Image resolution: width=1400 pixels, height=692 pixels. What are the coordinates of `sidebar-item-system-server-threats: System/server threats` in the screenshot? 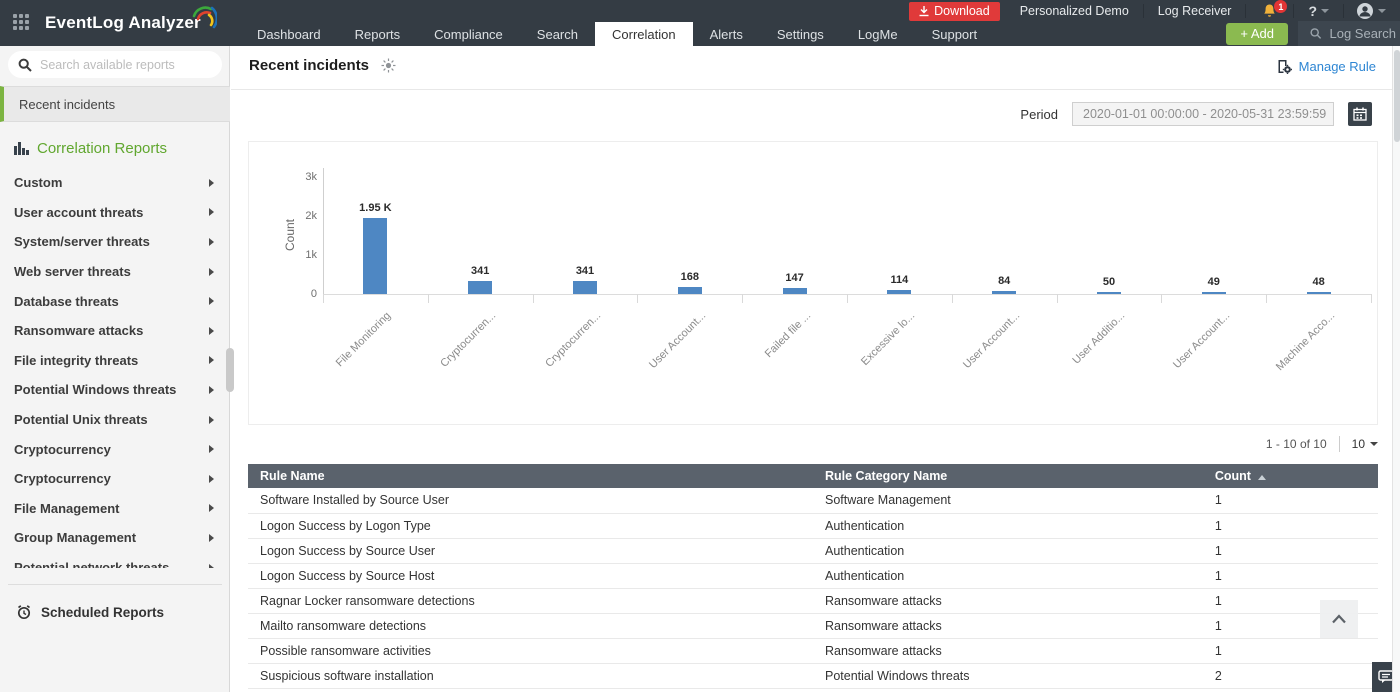 It's located at (114, 242).